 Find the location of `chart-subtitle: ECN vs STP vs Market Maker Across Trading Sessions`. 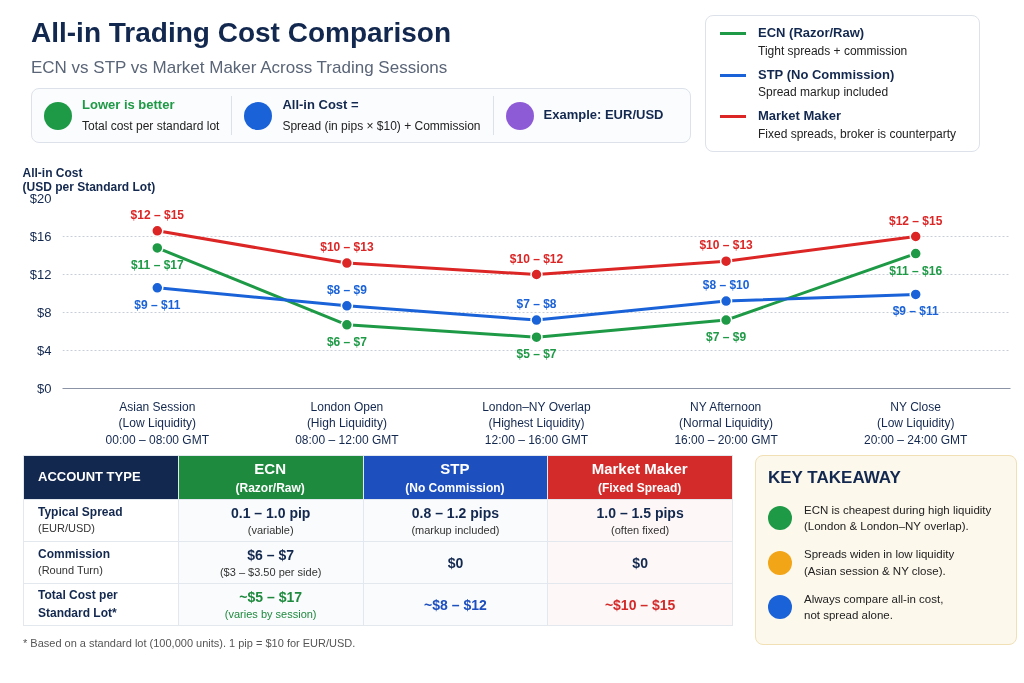

chart-subtitle: ECN vs STP vs Market Maker Across Trading Sessions is located at coordinates (240, 68).